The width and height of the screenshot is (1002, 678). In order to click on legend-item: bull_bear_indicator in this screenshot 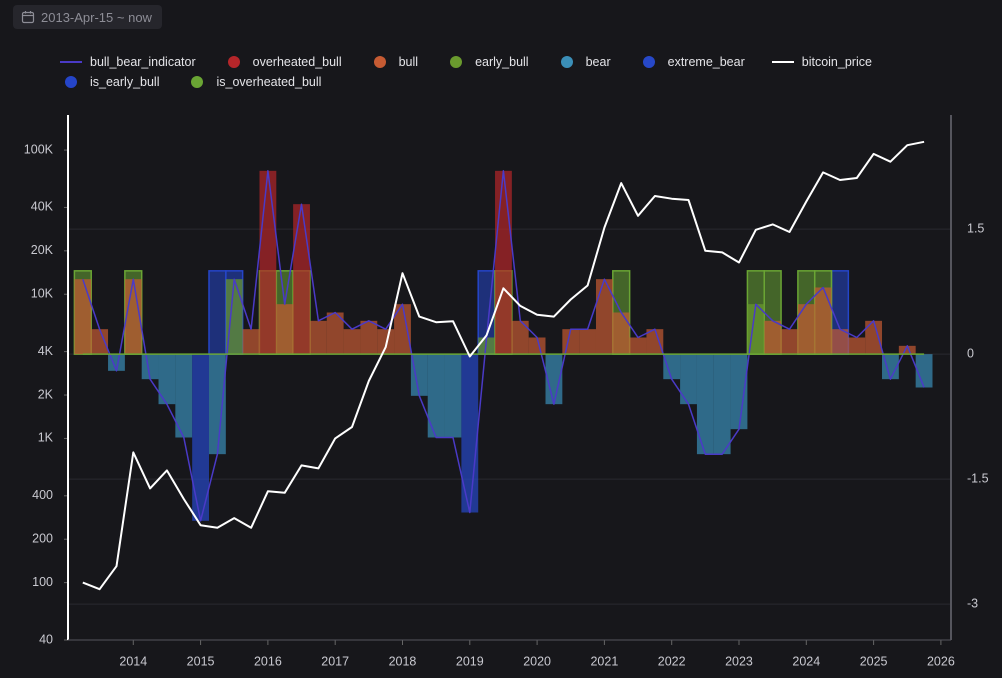, I will do `click(128, 62)`.